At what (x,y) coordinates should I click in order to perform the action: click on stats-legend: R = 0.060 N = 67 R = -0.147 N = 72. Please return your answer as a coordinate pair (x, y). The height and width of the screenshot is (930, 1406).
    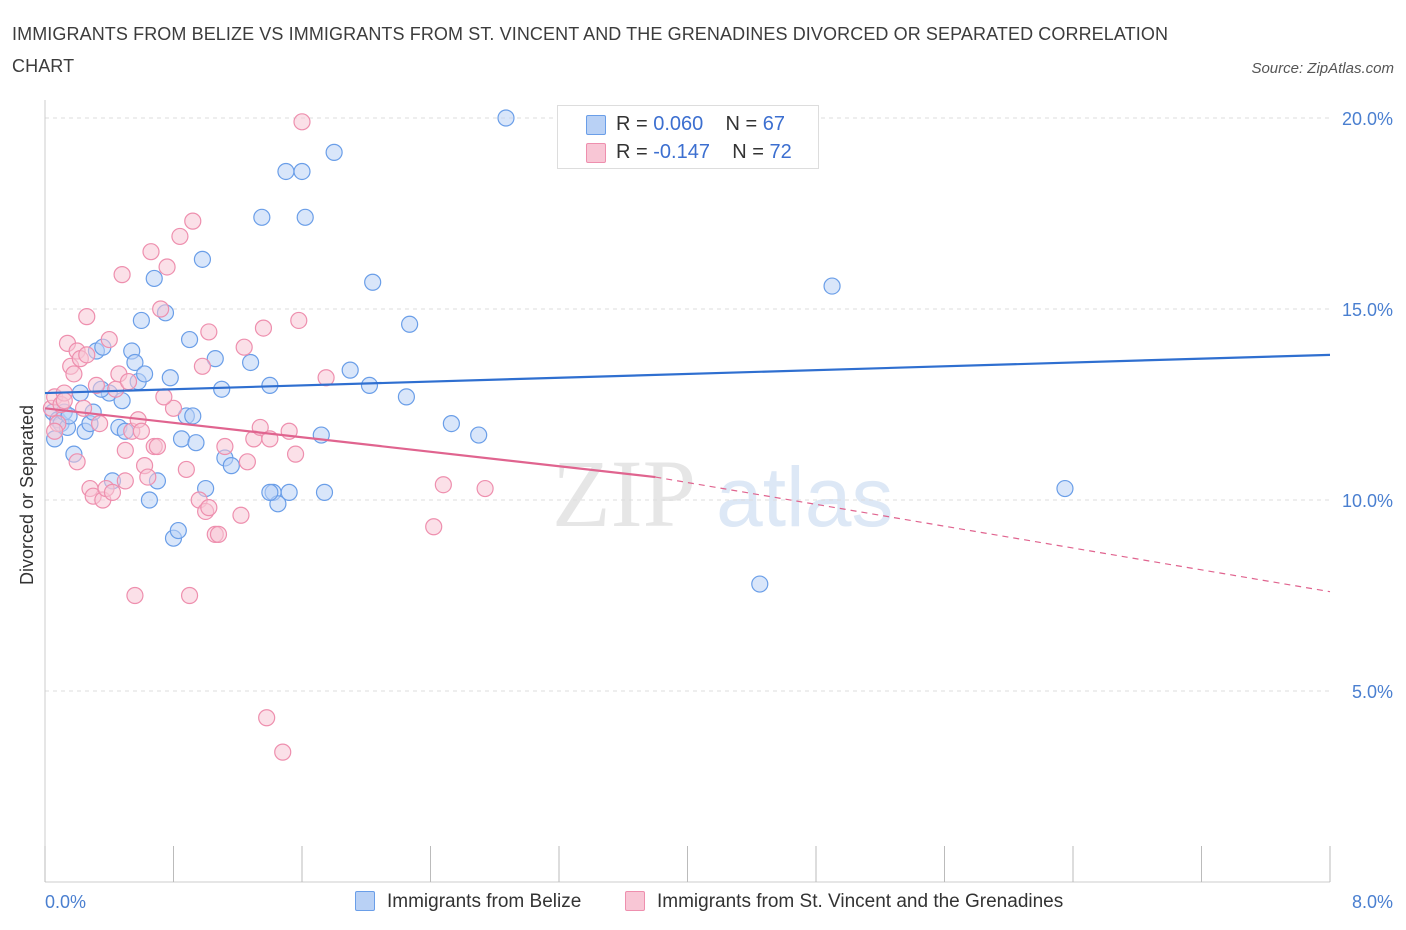
    Looking at the image, I should click on (688, 137).